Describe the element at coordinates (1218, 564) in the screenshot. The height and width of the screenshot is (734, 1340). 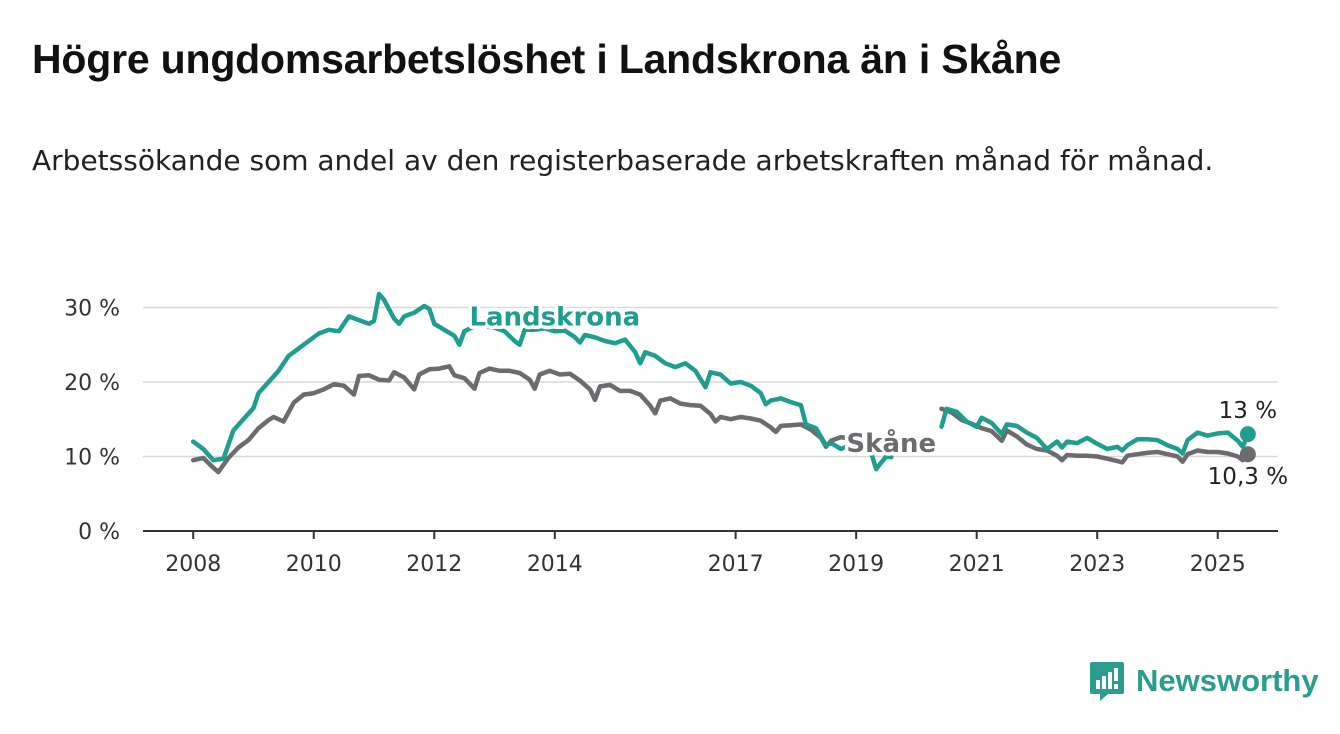
I see `x-tick-label: 2025` at that location.